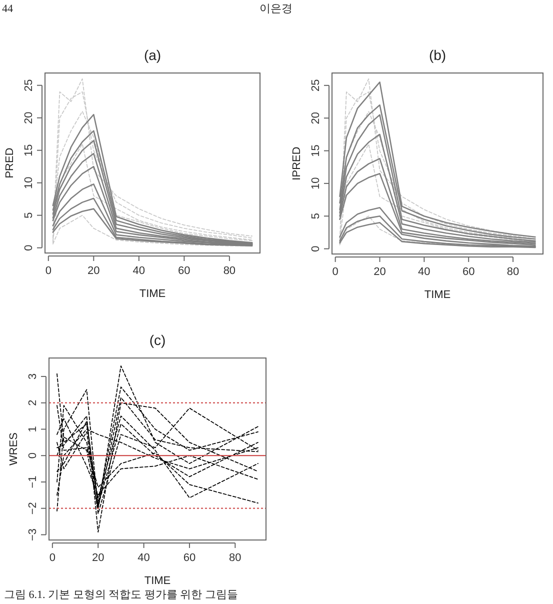 The height and width of the screenshot is (604, 553). I want to click on y-axis-title: WRES, so click(14, 449).